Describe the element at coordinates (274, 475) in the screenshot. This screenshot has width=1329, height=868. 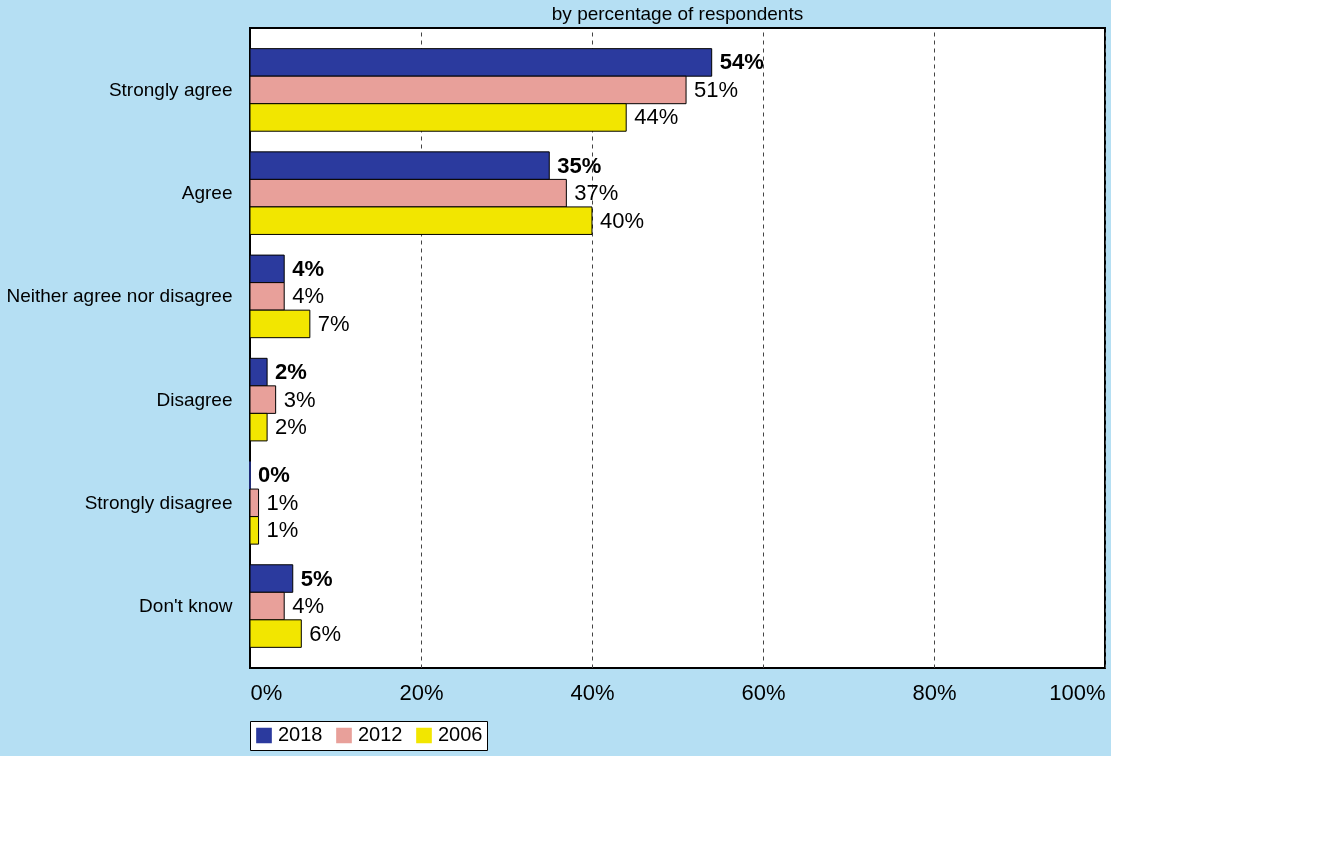
I see `data-label: 0%` at that location.